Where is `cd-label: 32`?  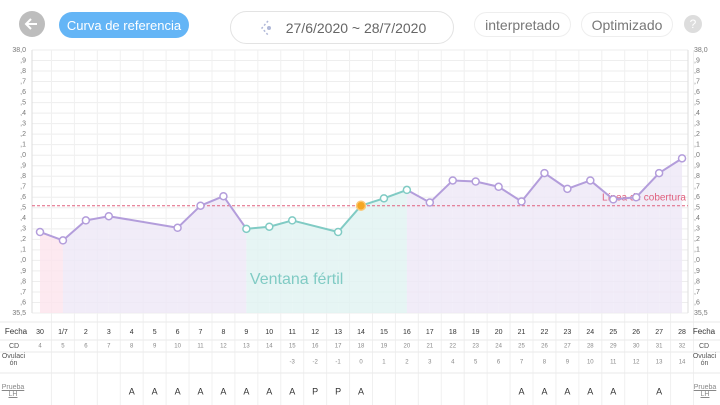
cd-label: 32 is located at coordinates (682, 347).